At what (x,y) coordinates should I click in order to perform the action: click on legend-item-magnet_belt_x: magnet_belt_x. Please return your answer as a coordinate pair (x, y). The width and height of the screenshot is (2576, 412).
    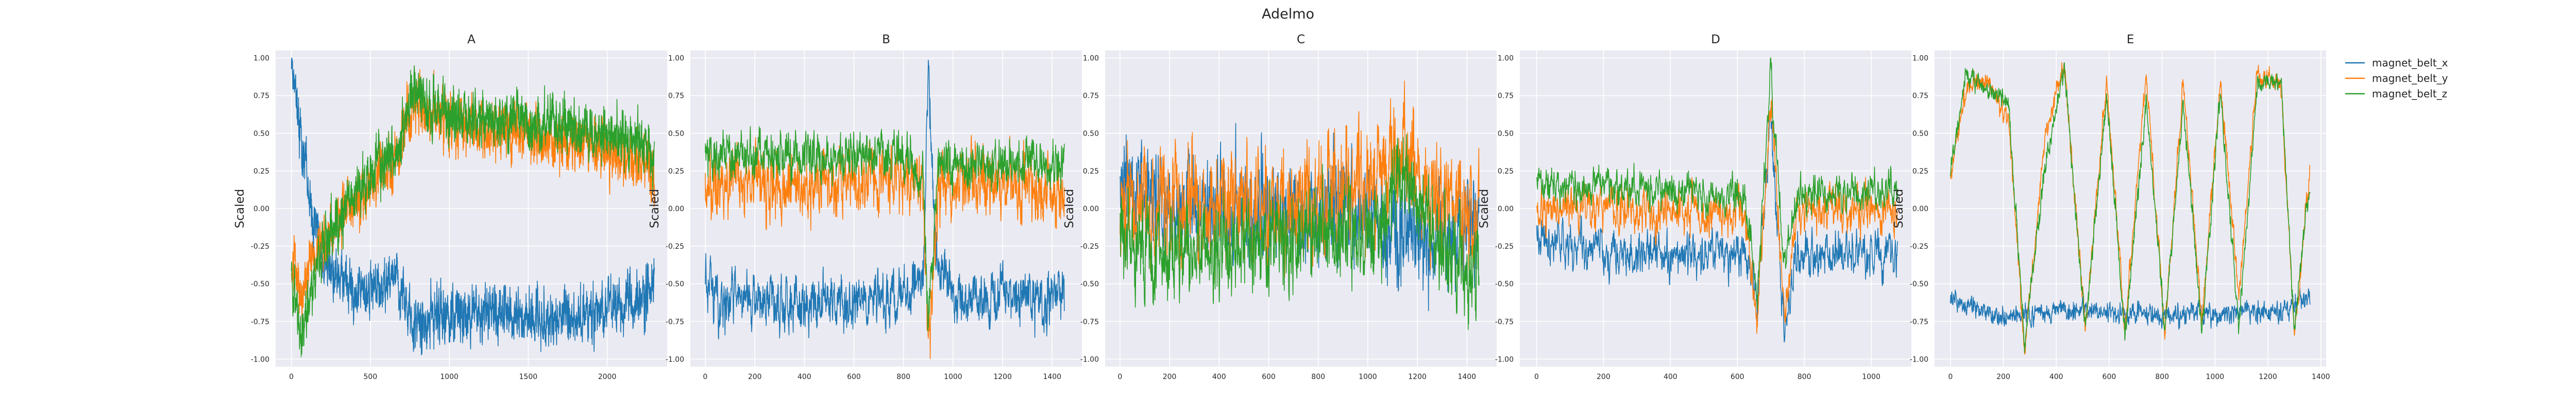
    Looking at the image, I should click on (2396, 63).